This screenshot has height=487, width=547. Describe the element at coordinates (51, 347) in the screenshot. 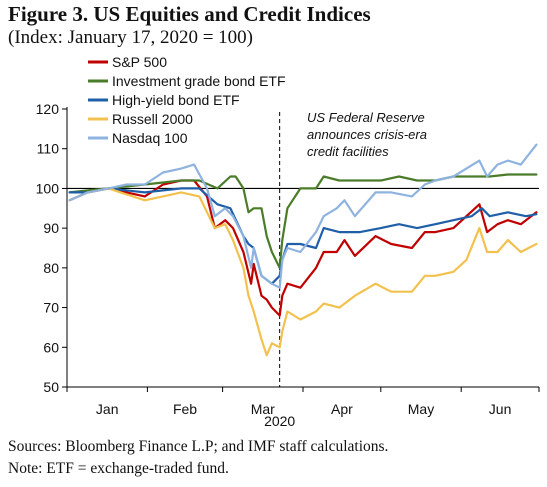

I see `y-tick-label: 60` at that location.